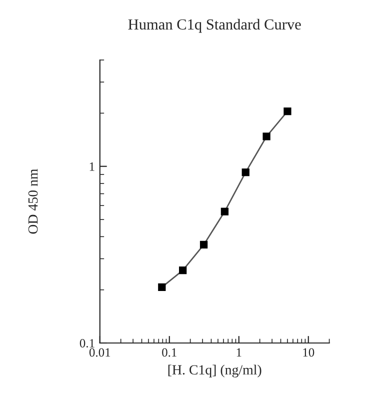  What do you see at coordinates (215, 371) in the screenshot?
I see `x-axis-title: [H. C1q] (ng/ml)` at bounding box center [215, 371].